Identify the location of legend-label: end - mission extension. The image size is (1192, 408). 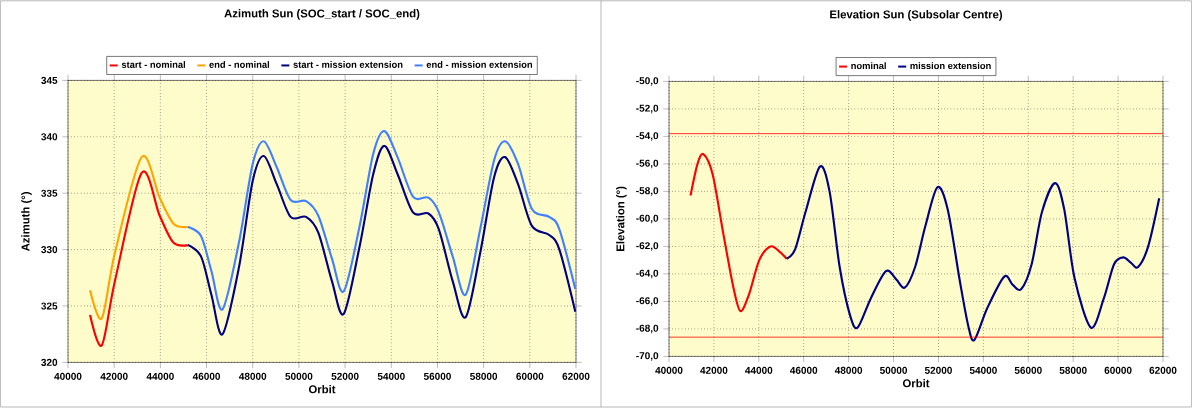
(479, 65).